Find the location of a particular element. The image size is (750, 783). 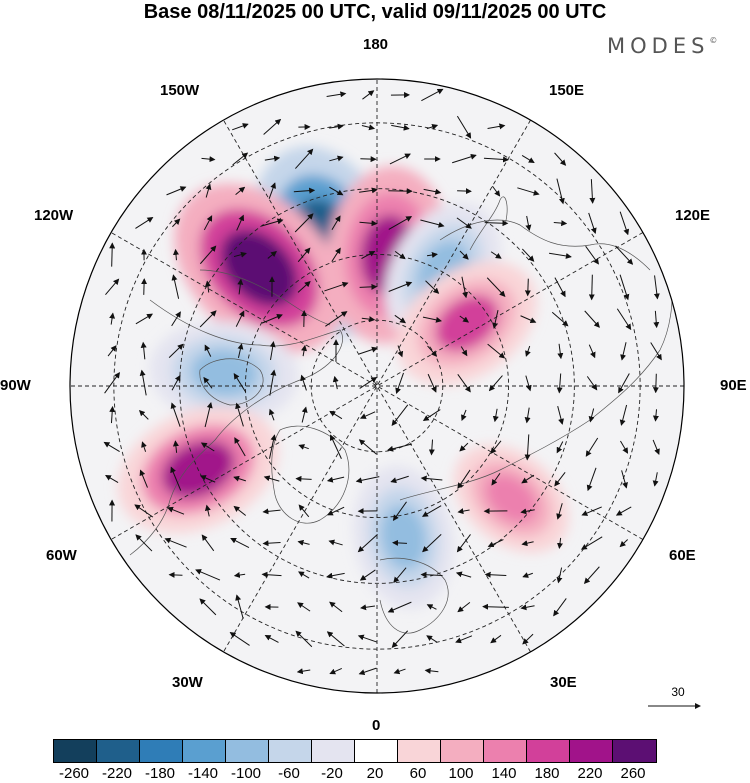

colorbar is located at coordinates (355, 751).